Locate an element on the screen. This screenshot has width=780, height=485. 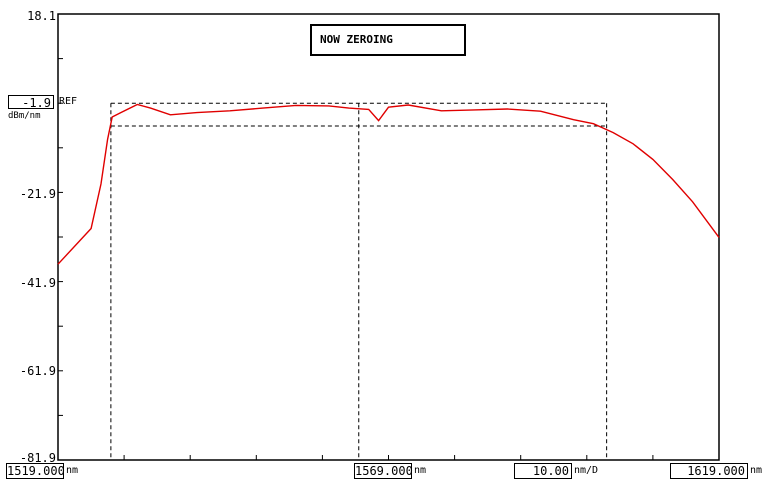
y-tick-label: -21.9 is located at coordinates (37, 194).